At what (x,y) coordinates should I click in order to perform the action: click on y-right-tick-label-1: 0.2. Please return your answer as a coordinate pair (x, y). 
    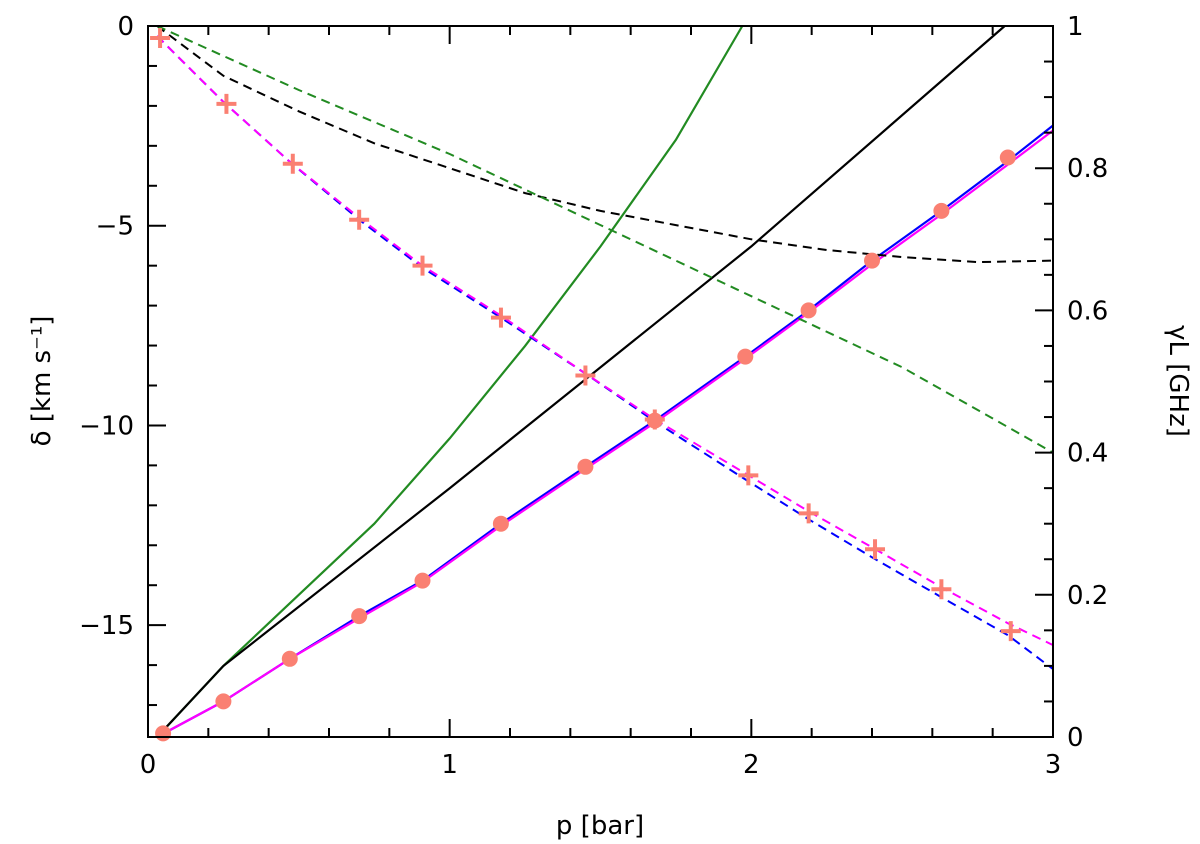
    Looking at the image, I should click on (1087, 596).